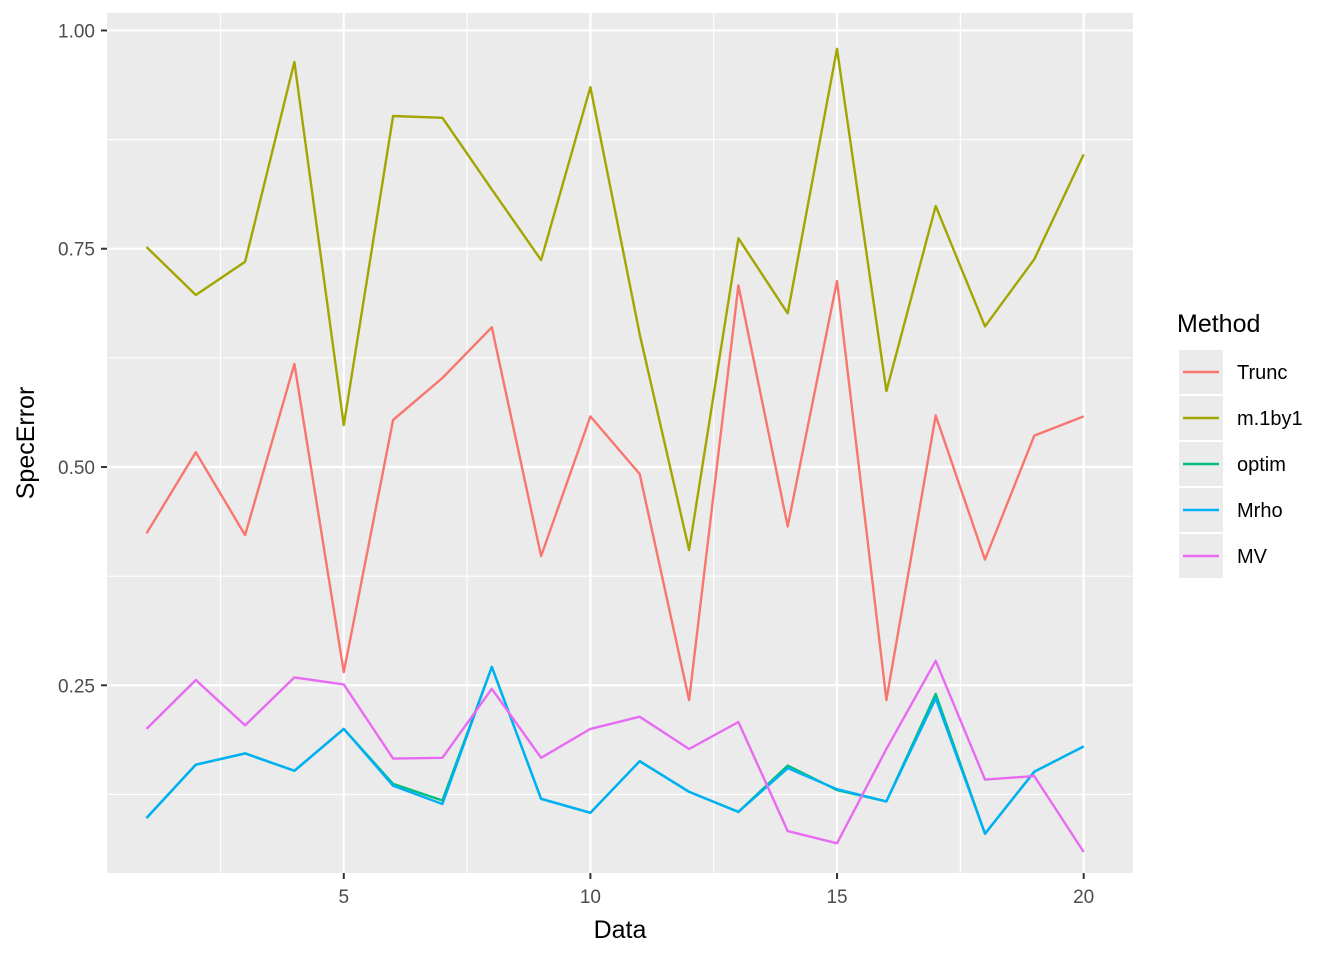 This screenshot has width=1344, height=960. Describe the element at coordinates (1260, 511) in the screenshot. I see `legend-label-mrho: Mrho` at that location.